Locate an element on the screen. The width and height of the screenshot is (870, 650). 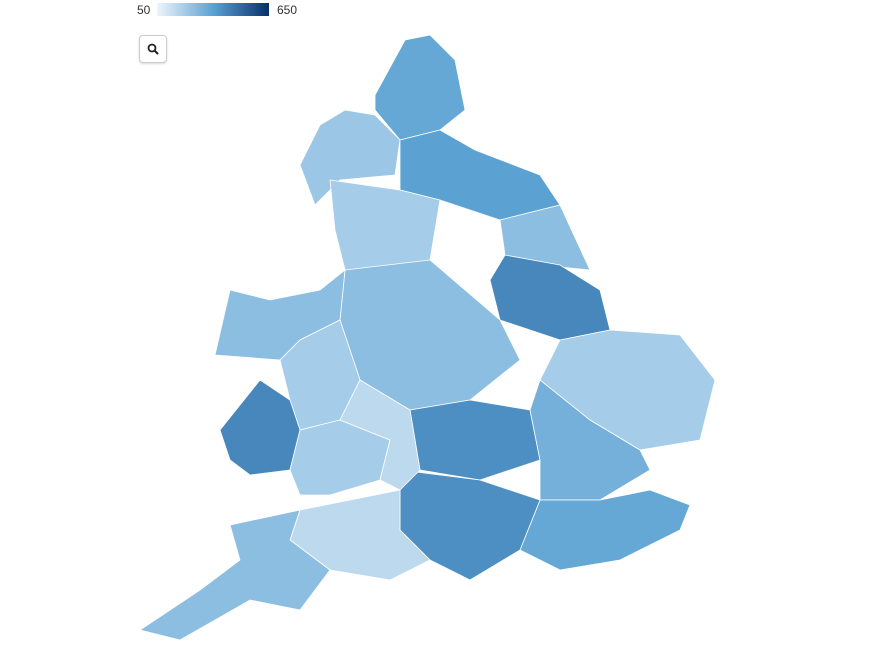
legend-gradient is located at coordinates (213, 9).